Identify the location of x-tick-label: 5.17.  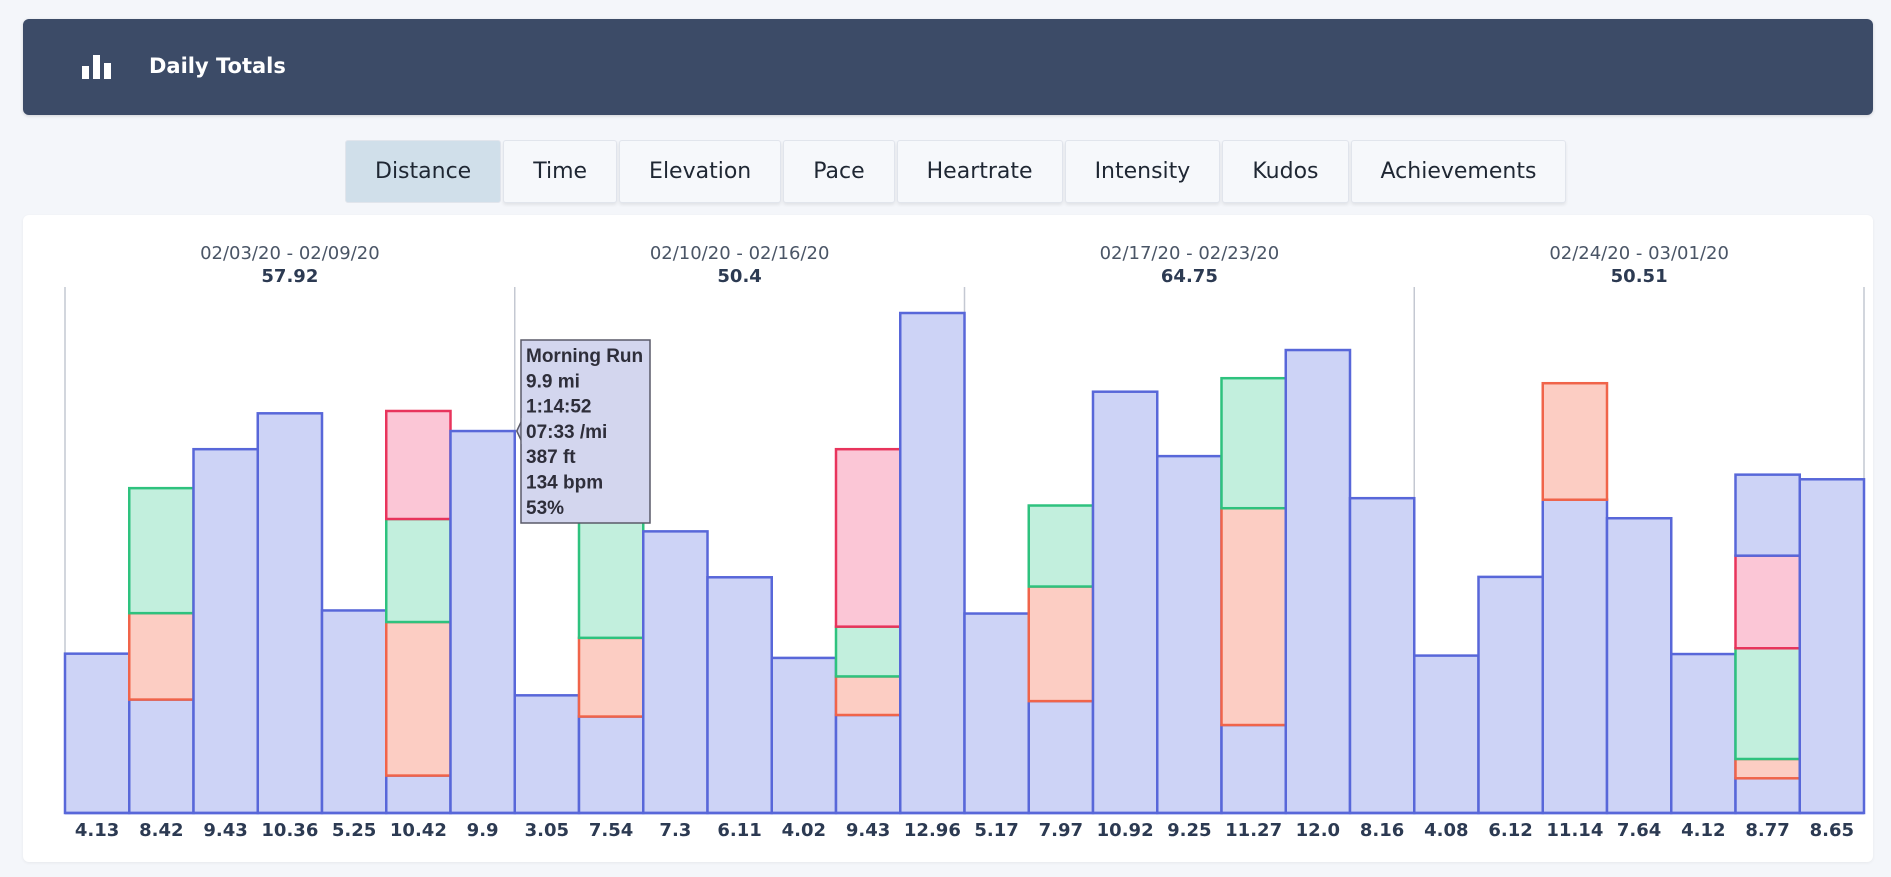
(996, 830).